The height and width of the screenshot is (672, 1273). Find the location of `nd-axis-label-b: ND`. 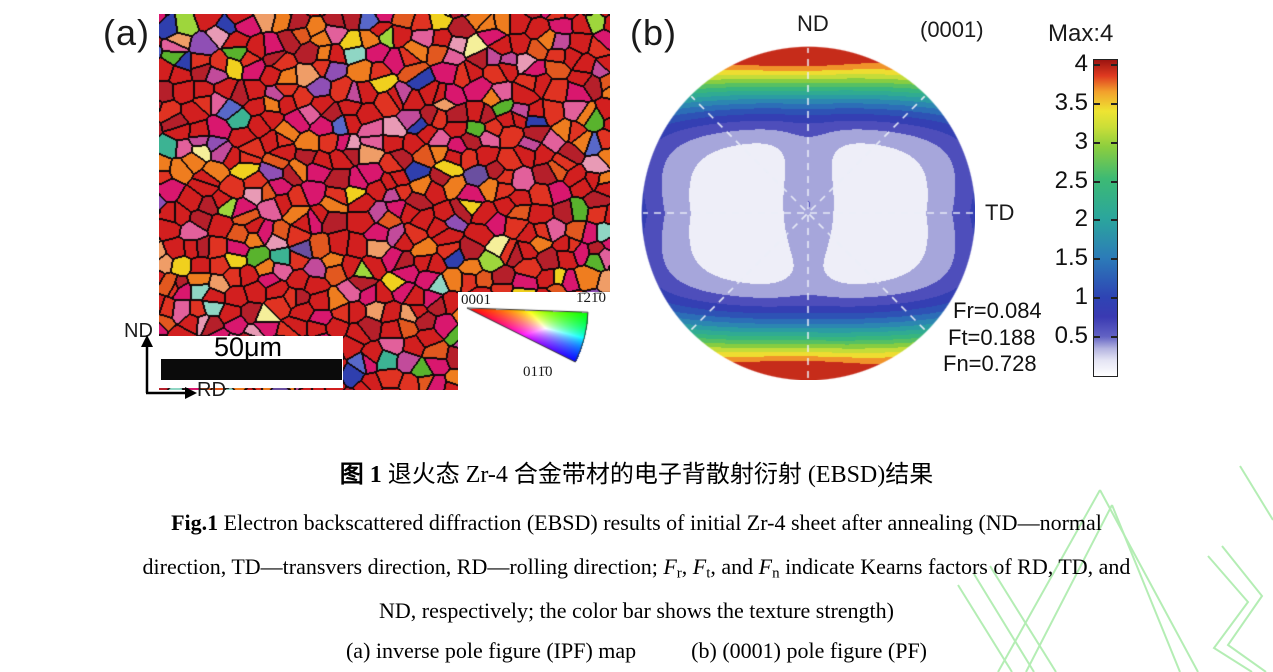

nd-axis-label-b: ND is located at coordinates (813, 23).